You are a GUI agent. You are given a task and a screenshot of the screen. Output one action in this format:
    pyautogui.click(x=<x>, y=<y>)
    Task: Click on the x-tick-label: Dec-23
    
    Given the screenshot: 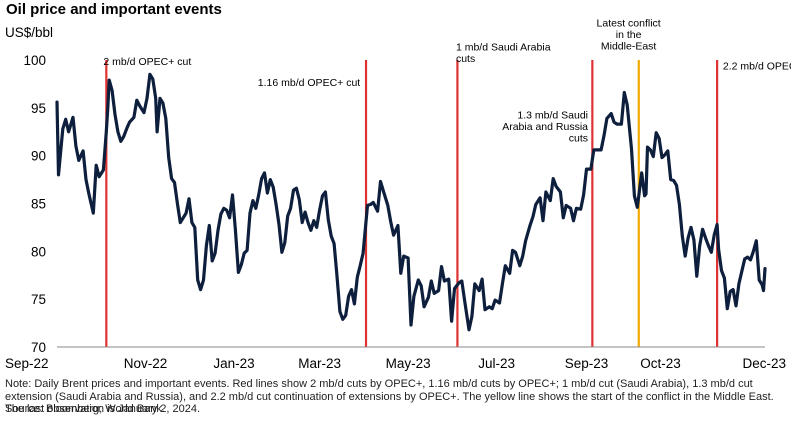 What is the action you would take?
    pyautogui.click(x=764, y=363)
    